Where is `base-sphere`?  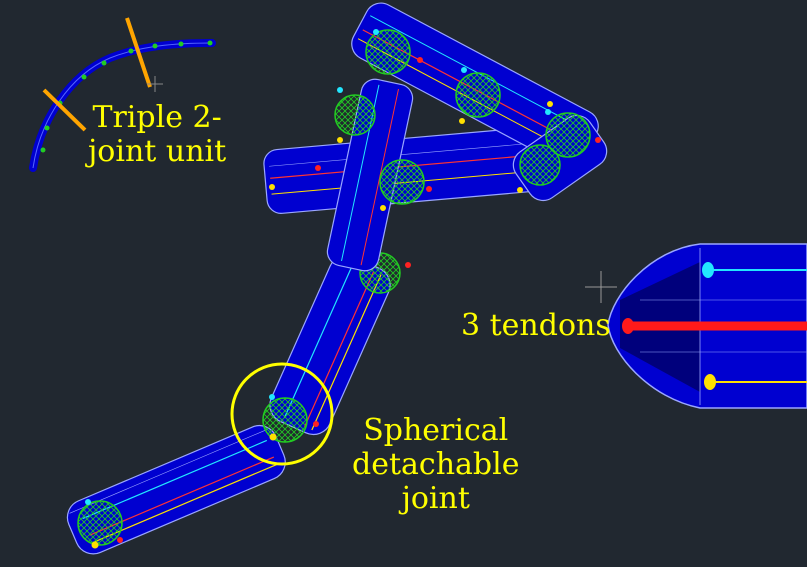
base-sphere is located at coordinates (100, 523).